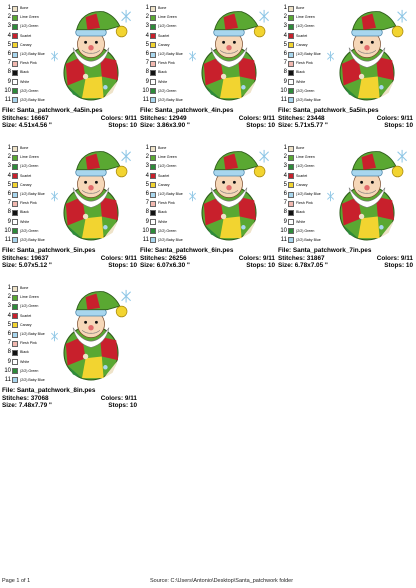  What do you see at coordinates (172, 54) in the screenshot?
I see `color-swatch-row: 6 (1/2) Baby Blue` at bounding box center [172, 54].